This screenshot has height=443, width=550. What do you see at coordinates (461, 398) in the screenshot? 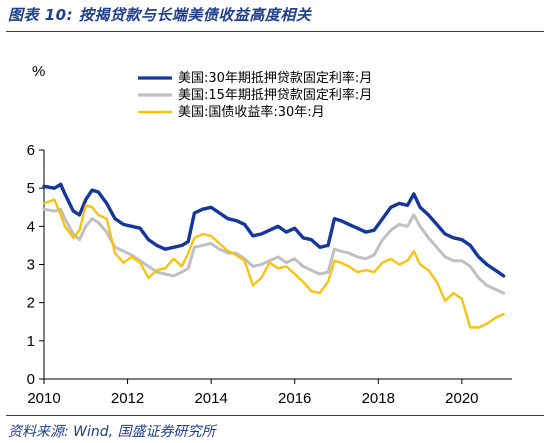
I see `x-tick-label: 2020` at bounding box center [461, 398].